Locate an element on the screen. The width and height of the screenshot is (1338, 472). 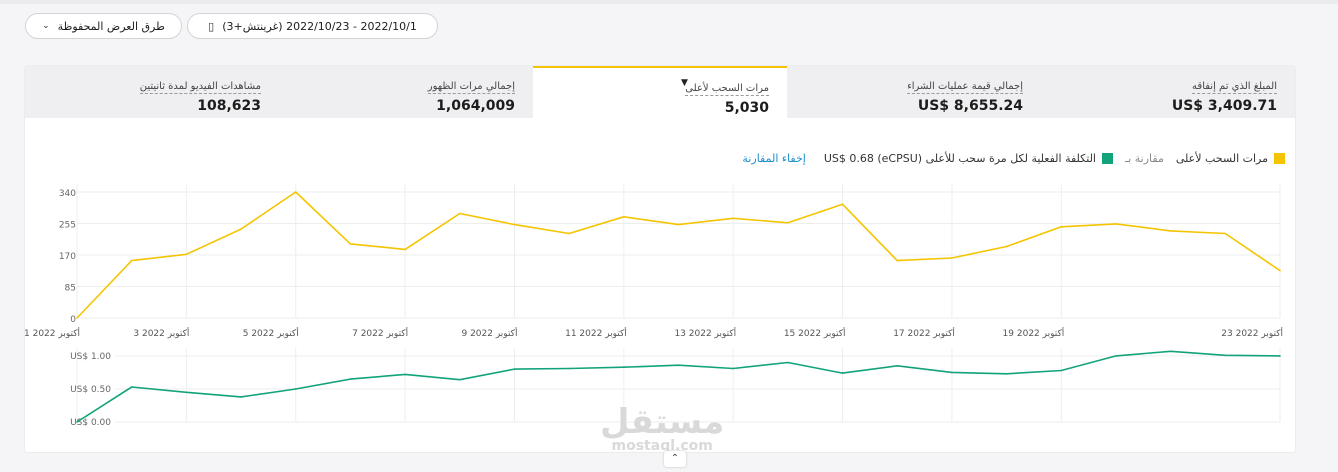
collapse-handle: ⌃ is located at coordinates (675, 459).